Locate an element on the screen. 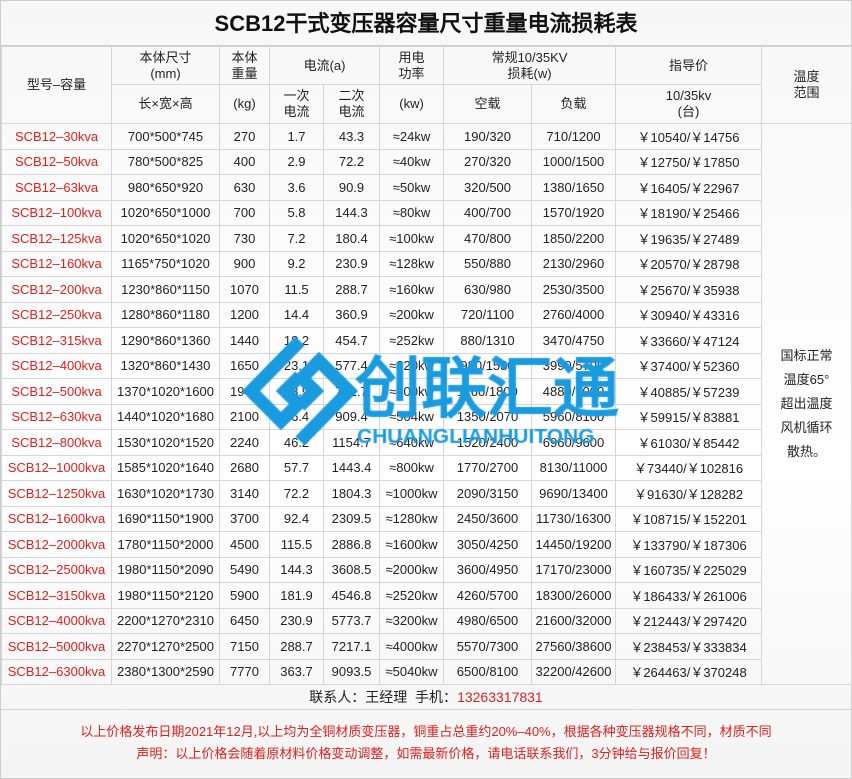  cell-loss-load: 3990/5700 is located at coordinates (574, 365).